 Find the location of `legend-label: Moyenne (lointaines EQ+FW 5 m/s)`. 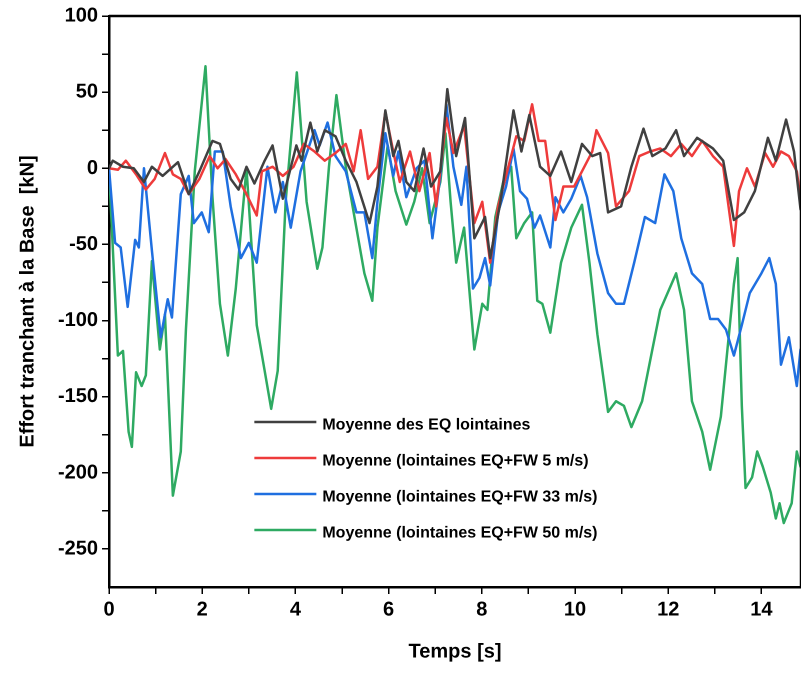

legend-label: Moyenne (lointaines EQ+FW 5 m/s) is located at coordinates (455, 461).